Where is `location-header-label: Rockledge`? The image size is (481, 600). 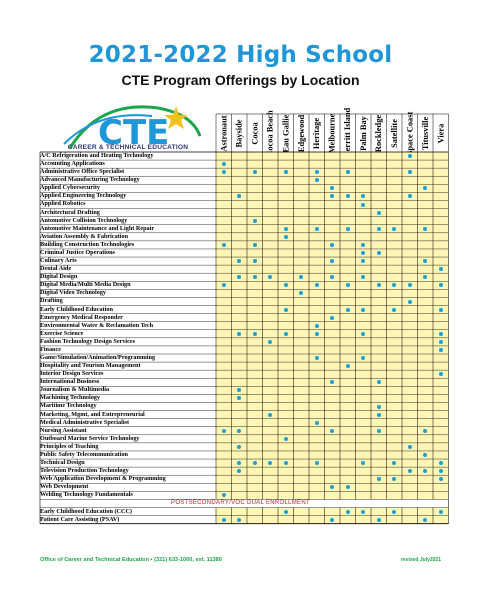 location-header-label: Rockledge is located at coordinates (379, 133).